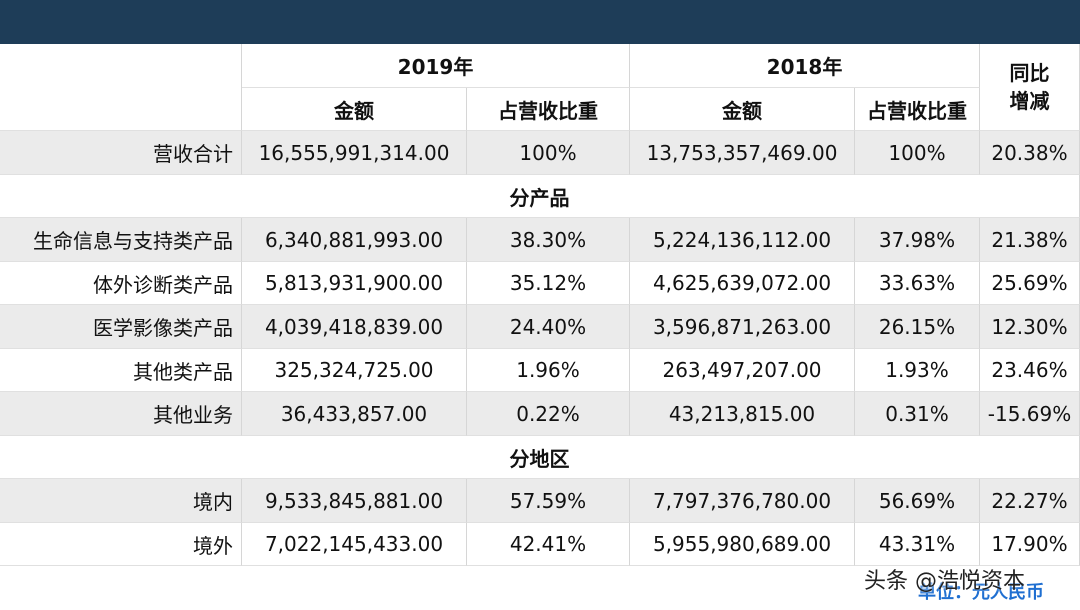 The width and height of the screenshot is (1080, 610). I want to click on data-cell: 22.27%, so click(1030, 501).